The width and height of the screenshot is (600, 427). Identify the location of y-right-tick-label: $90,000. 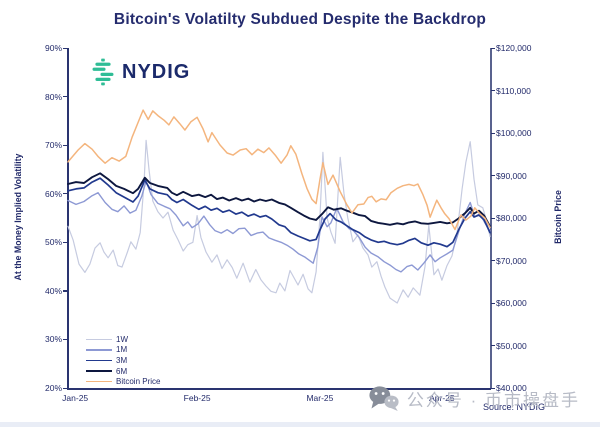
(511, 175).